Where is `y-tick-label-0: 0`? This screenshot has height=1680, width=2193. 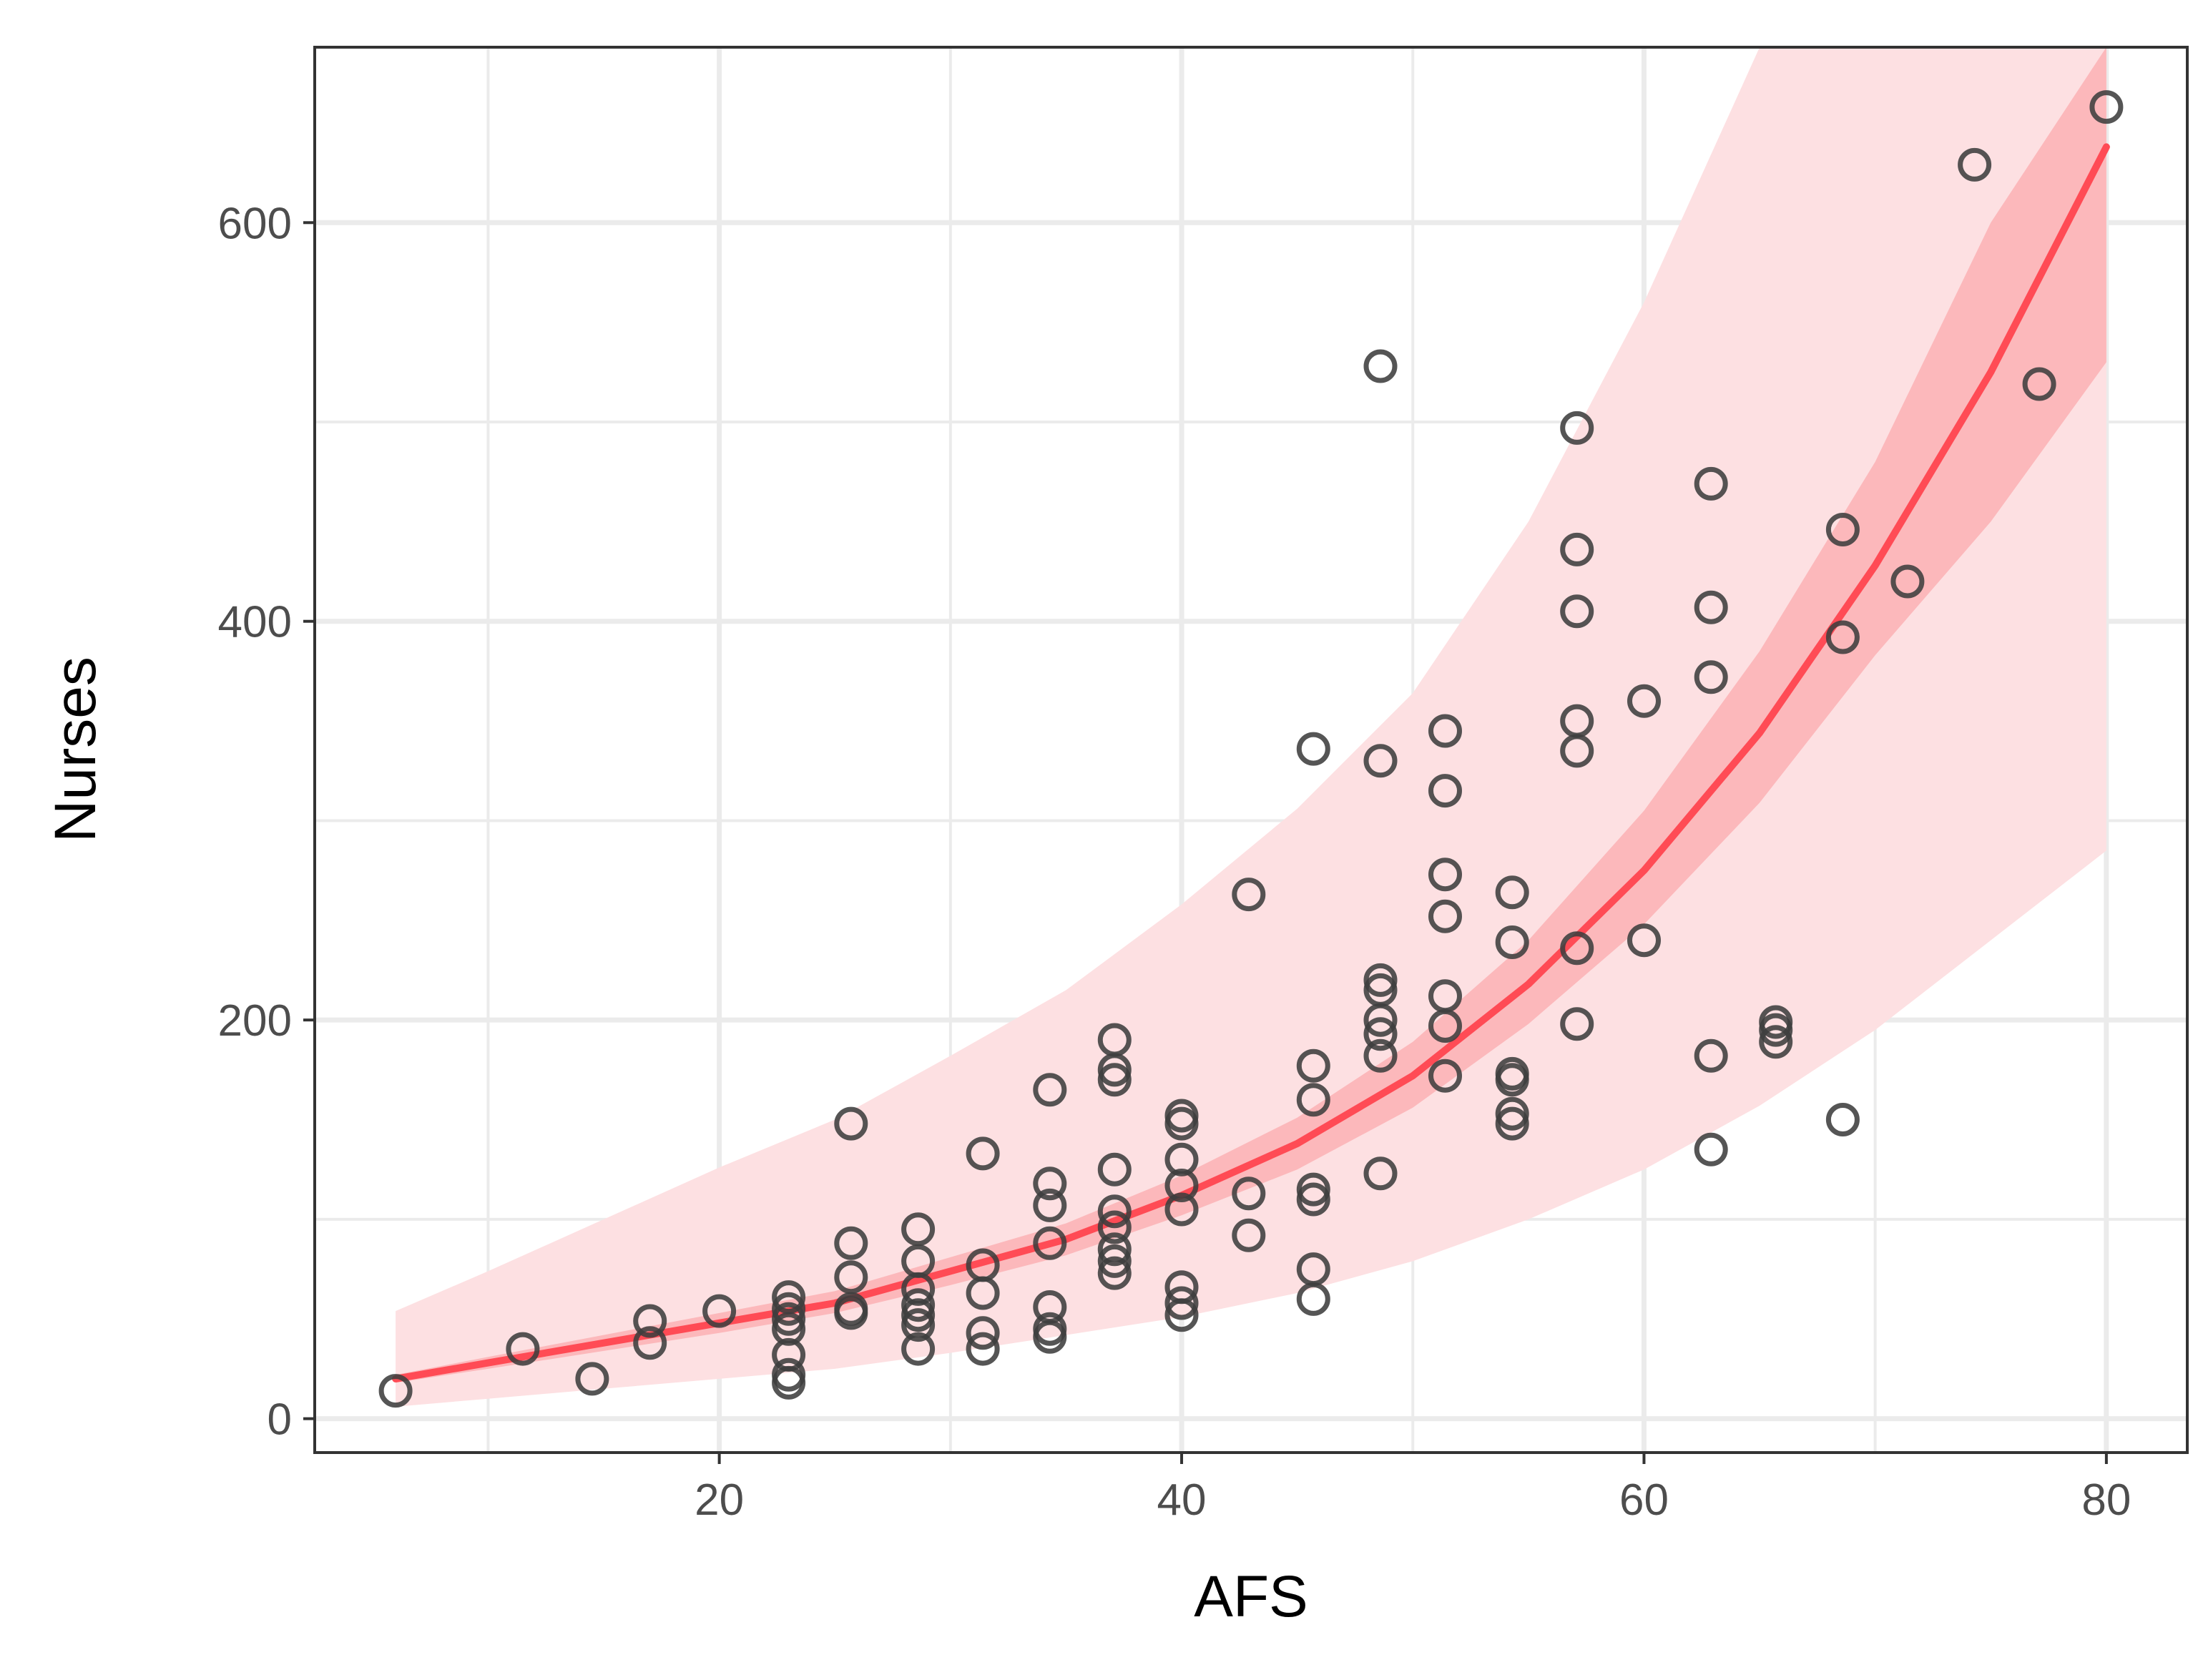 y-tick-label-0: 0 is located at coordinates (280, 1420).